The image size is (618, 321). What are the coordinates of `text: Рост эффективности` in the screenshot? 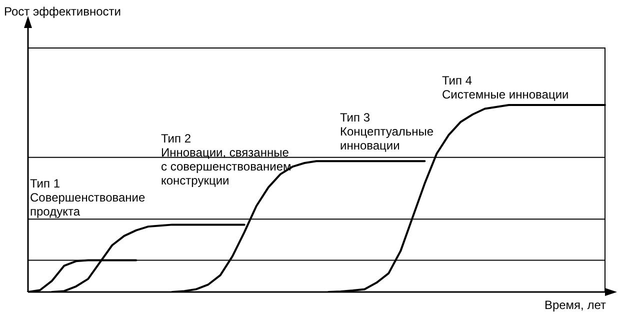 It's located at (62, 11).